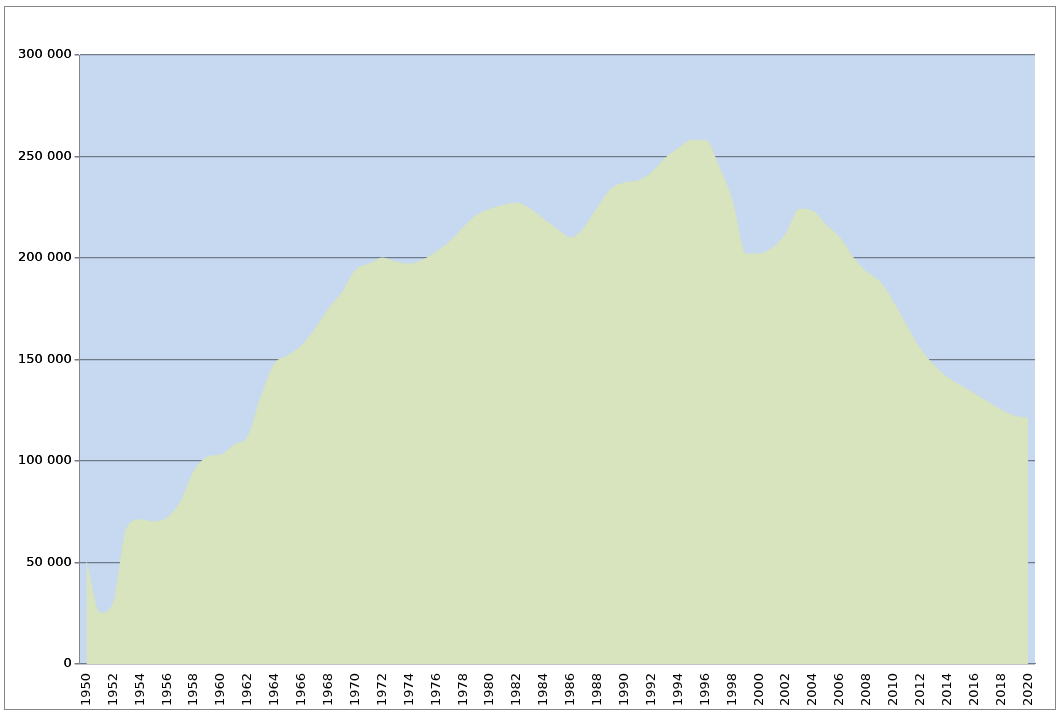 This screenshot has width=1062, height=716. Describe the element at coordinates (44, 155) in the screenshot. I see `y-tick-label: 250 000` at that location.